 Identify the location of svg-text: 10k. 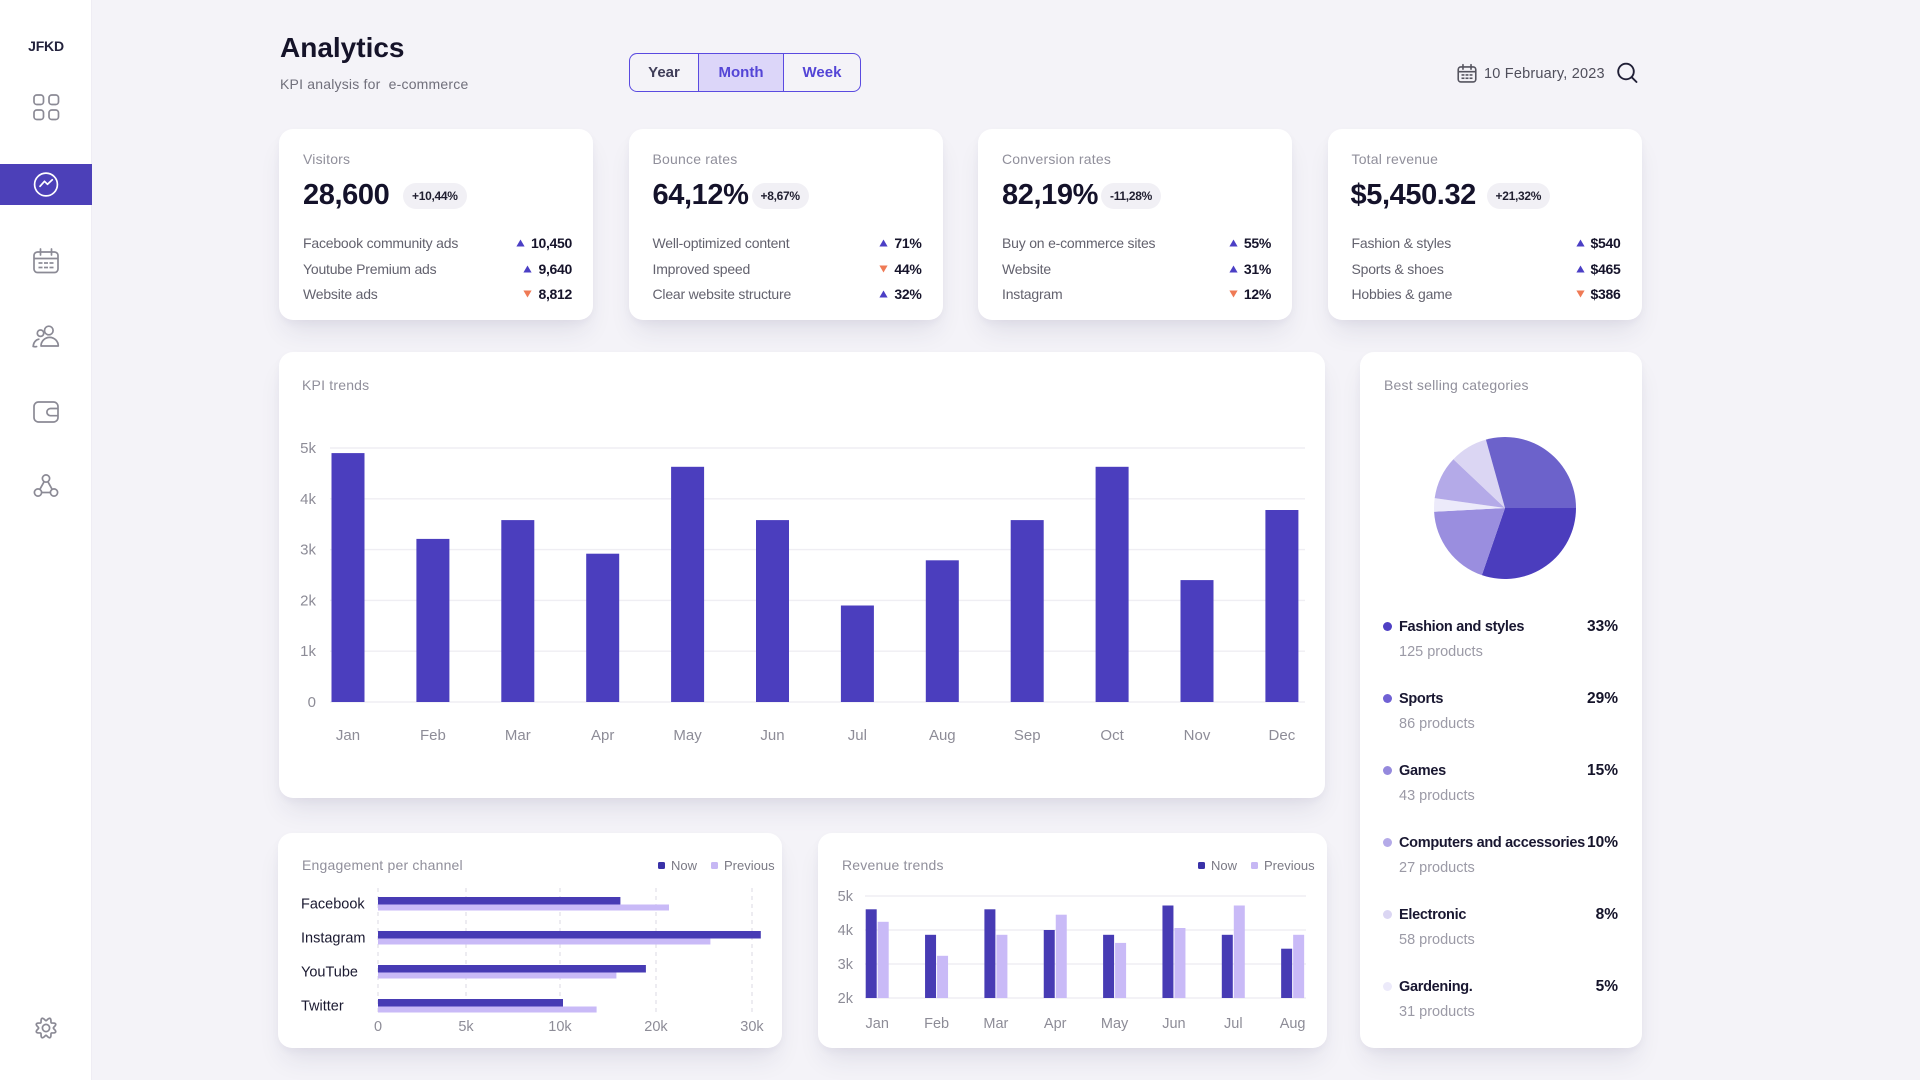
(560, 1027).